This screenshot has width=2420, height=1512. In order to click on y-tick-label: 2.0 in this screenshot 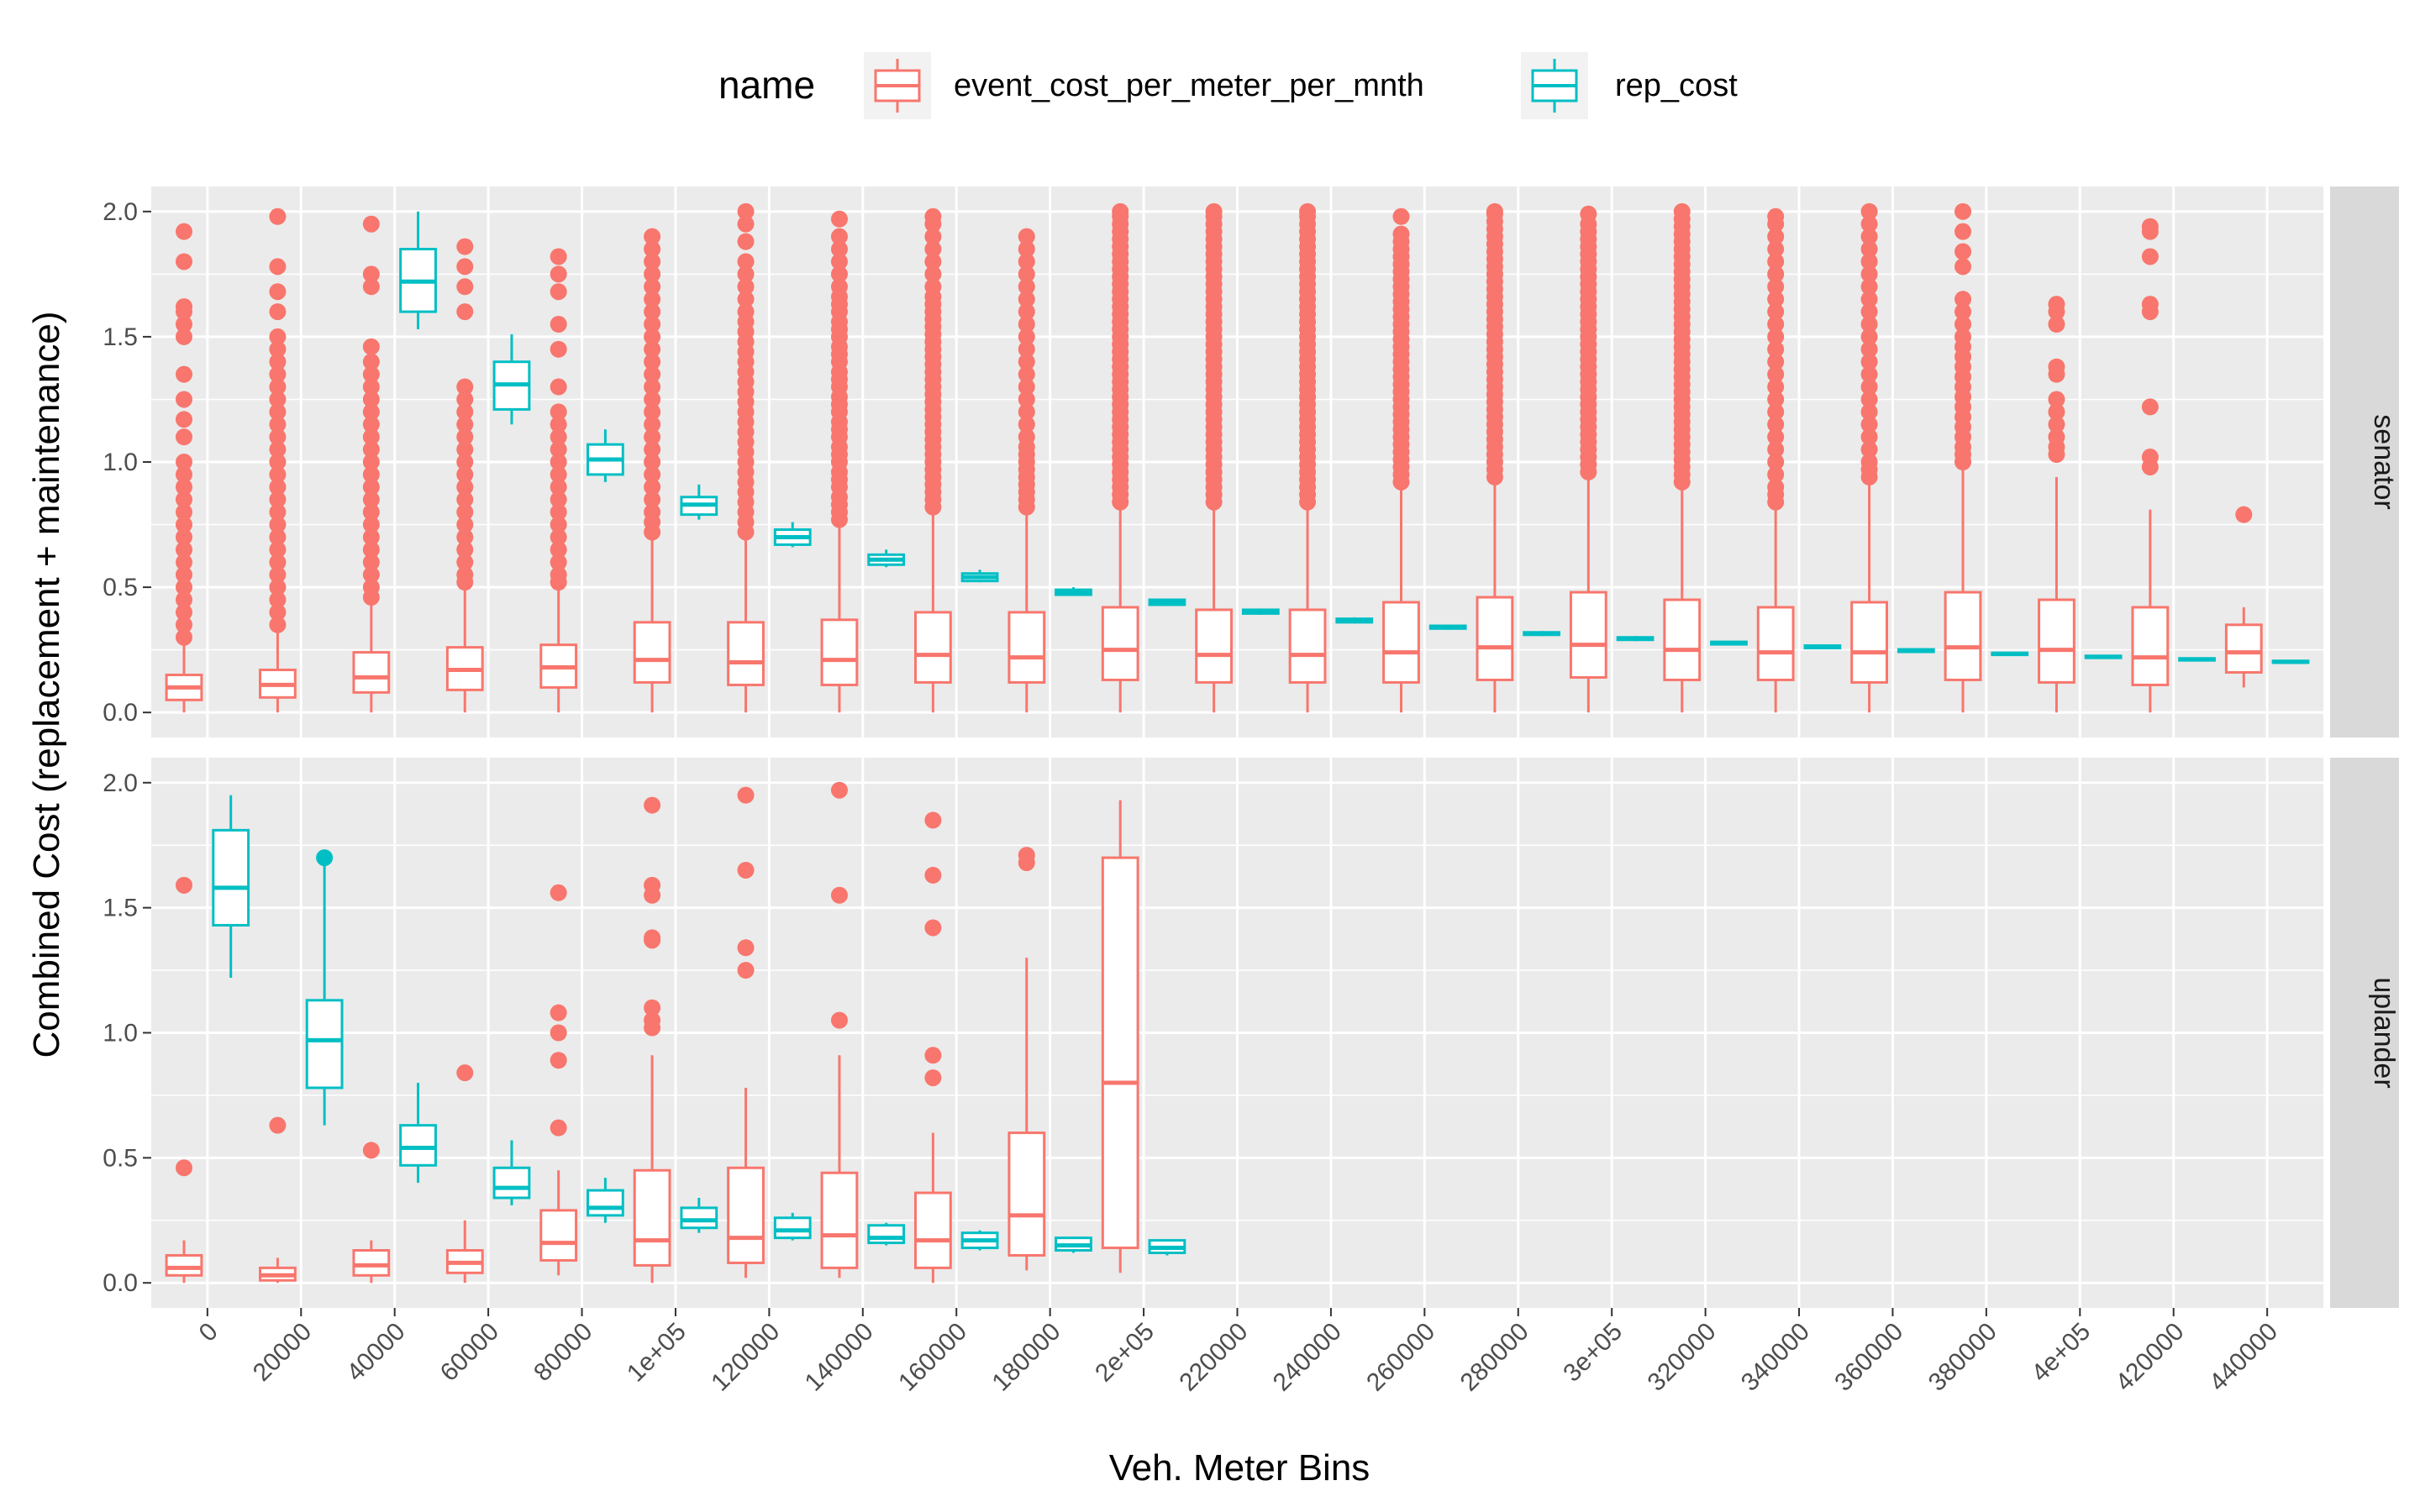, I will do `click(120, 783)`.